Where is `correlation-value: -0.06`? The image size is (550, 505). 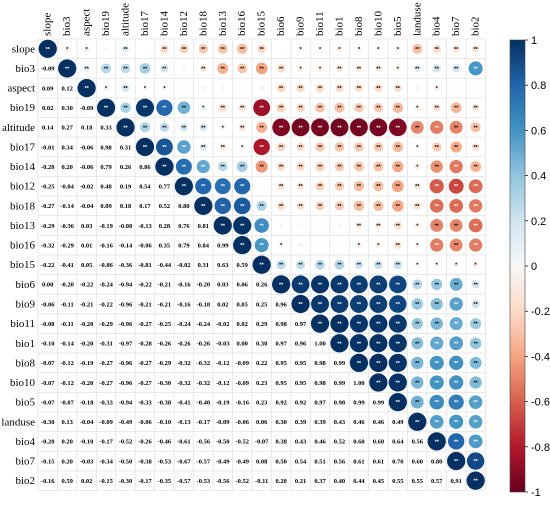 correlation-value: -0.06 is located at coordinates (48, 304).